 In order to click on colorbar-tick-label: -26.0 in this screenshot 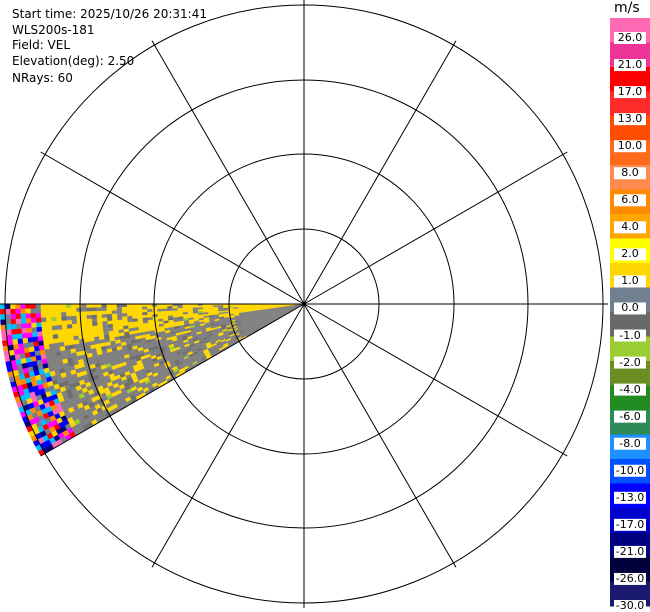, I will do `click(630, 578)`.